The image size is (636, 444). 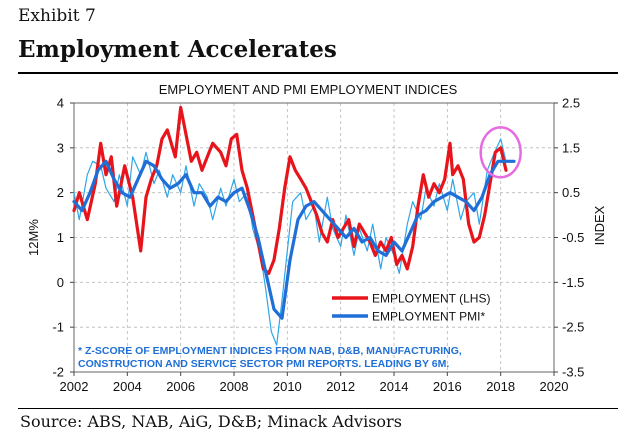 What do you see at coordinates (447, 386) in the screenshot?
I see `x-tick-label: 2016` at bounding box center [447, 386].